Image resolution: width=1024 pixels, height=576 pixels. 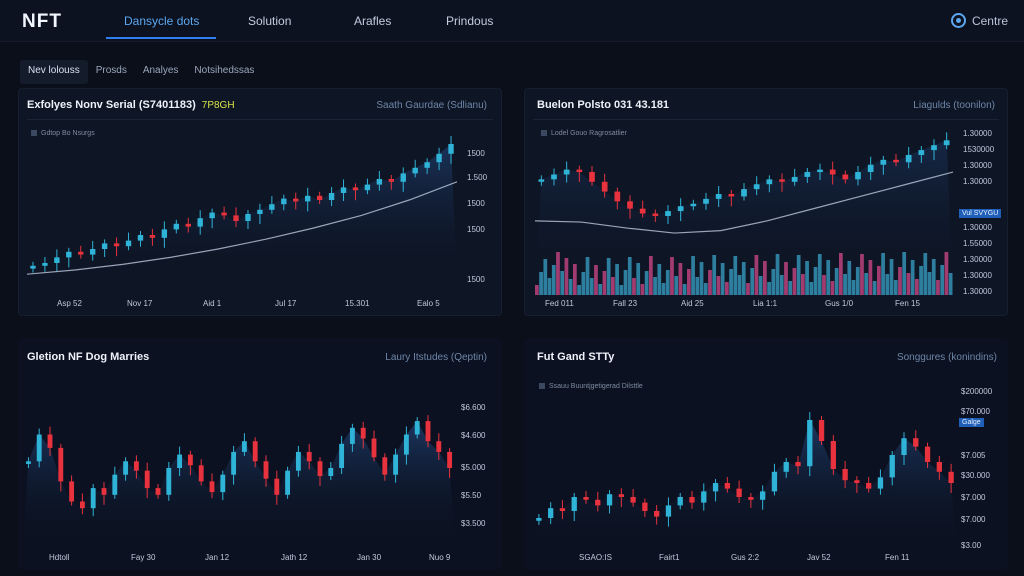 I want to click on panel-2-x-label: Fen 15, so click(x=907, y=303).